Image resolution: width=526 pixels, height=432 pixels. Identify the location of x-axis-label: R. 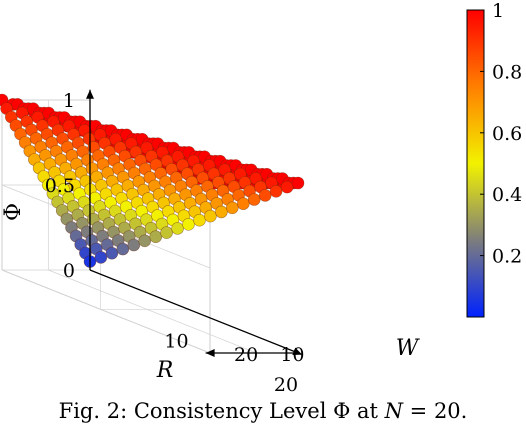
(165, 370).